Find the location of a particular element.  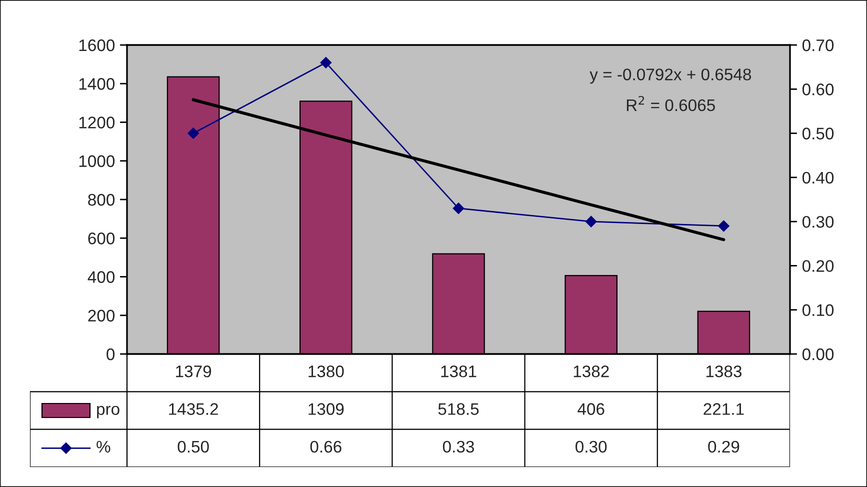

data-label: 1309 is located at coordinates (326, 409).